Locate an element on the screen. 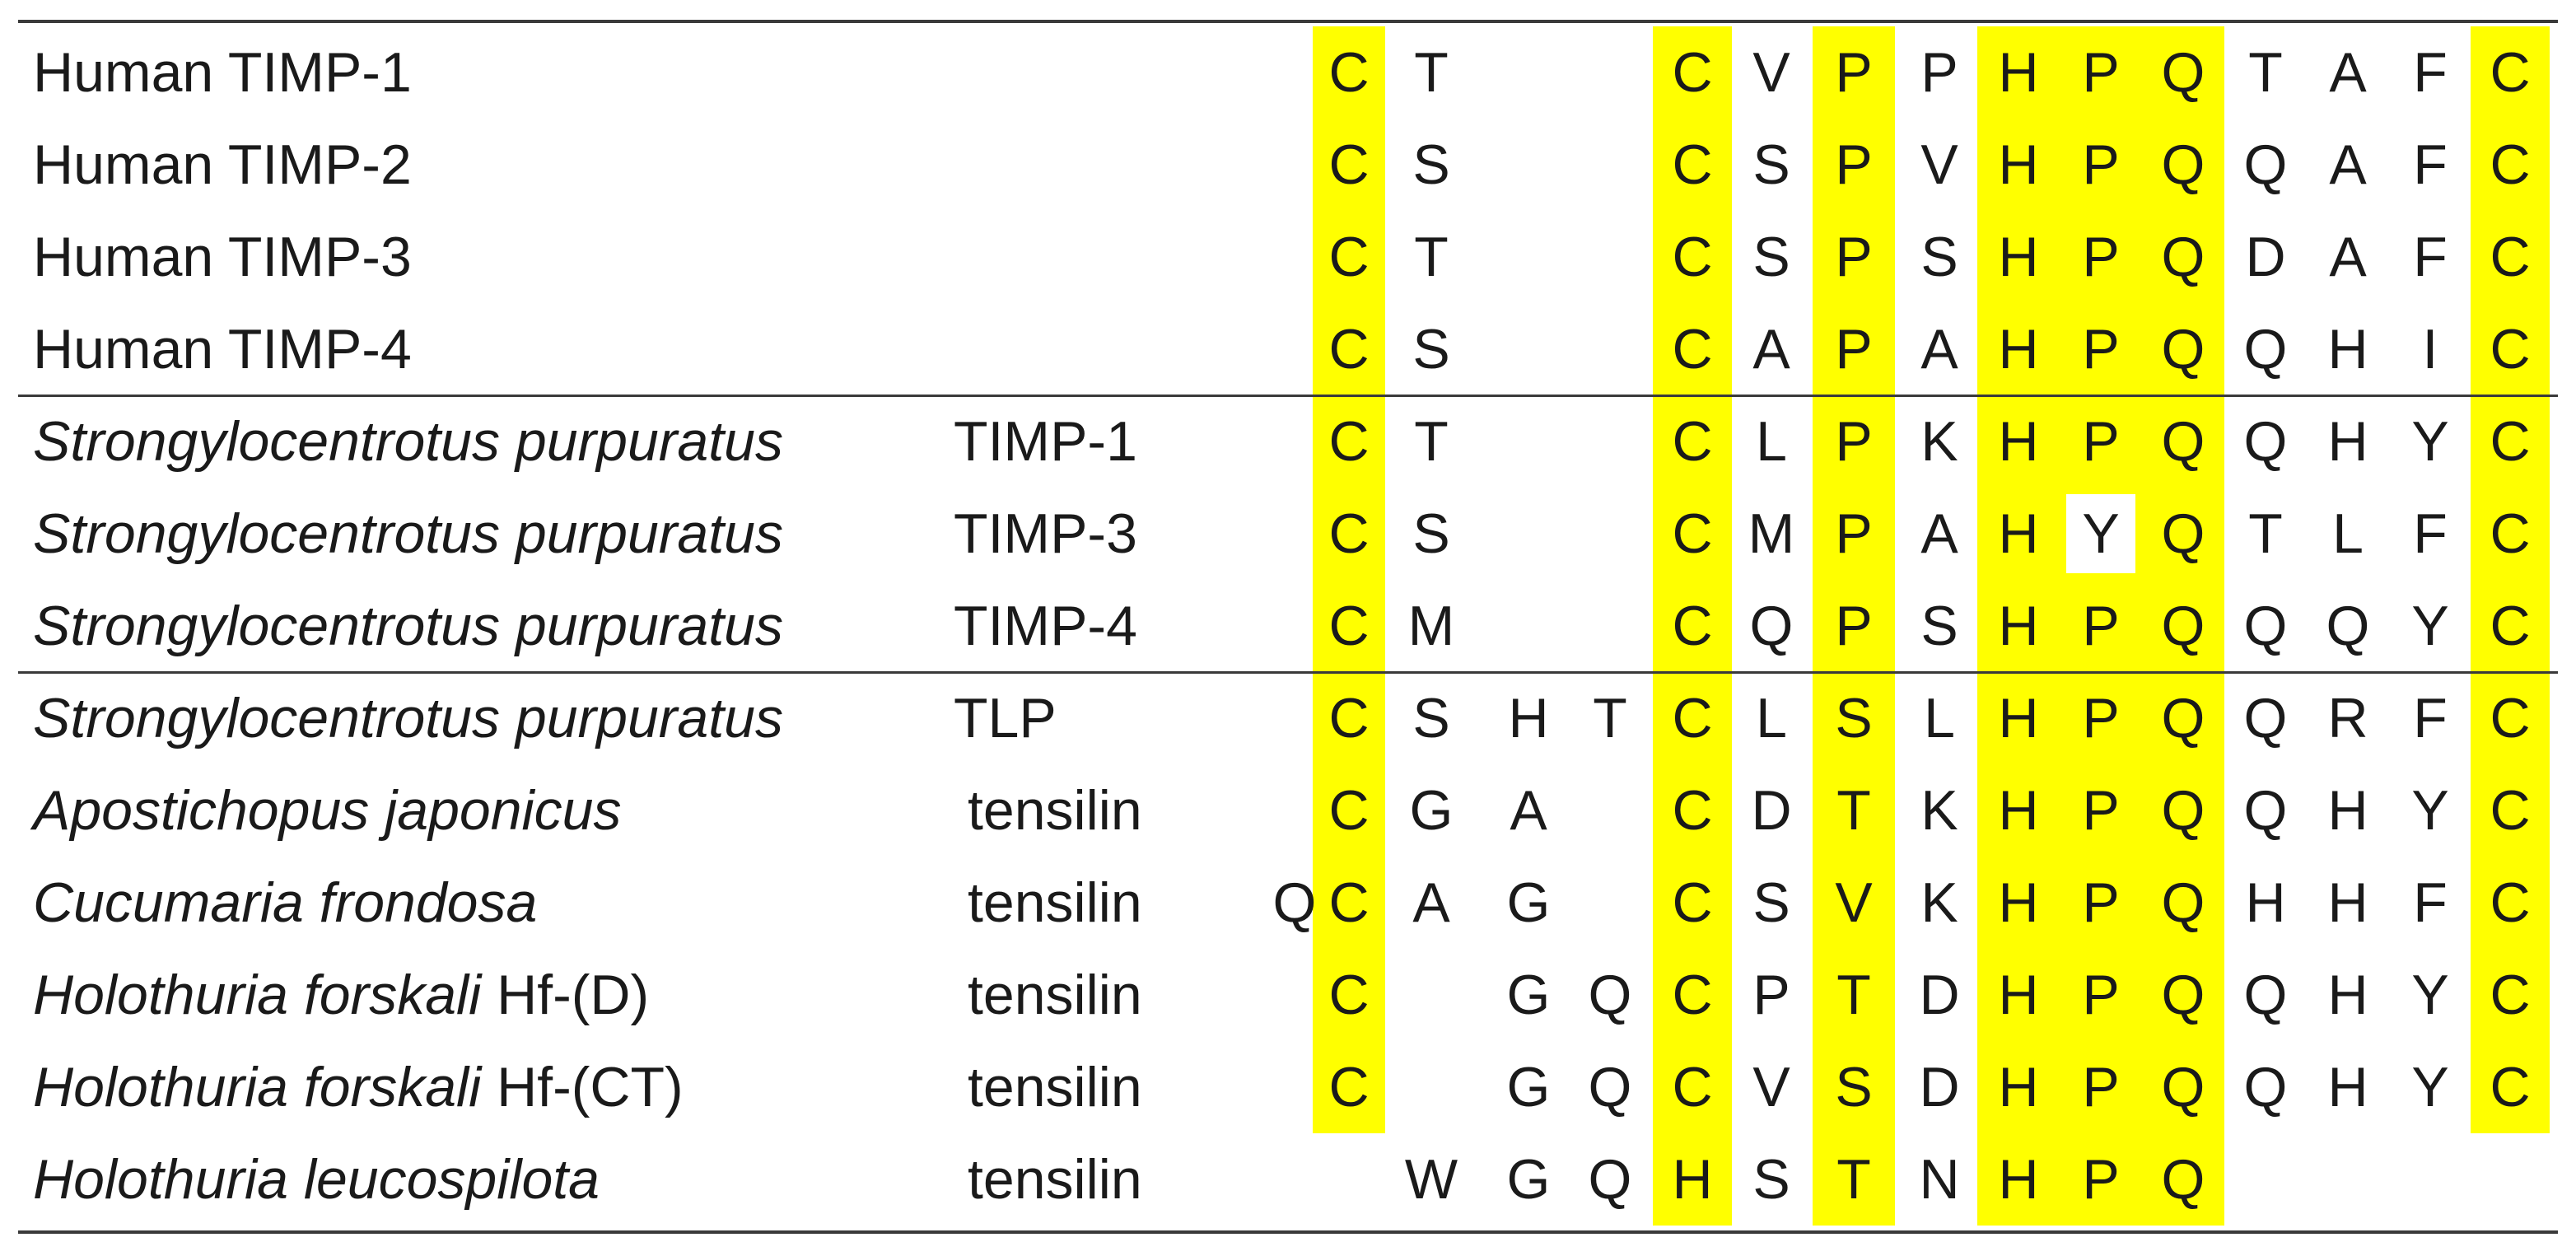 The width and height of the screenshot is (2576, 1256). protein-name: Human TIMP-1 is located at coordinates (222, 72).